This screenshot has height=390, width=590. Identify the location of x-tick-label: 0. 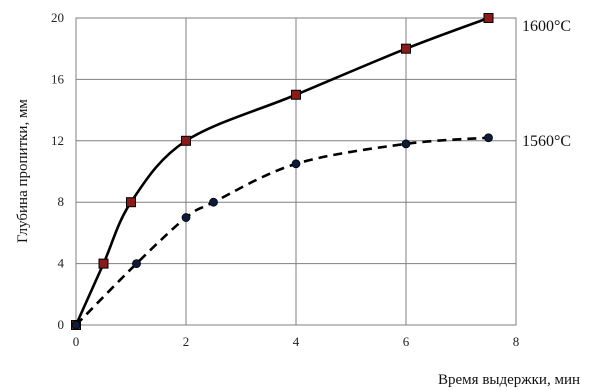
(76, 341).